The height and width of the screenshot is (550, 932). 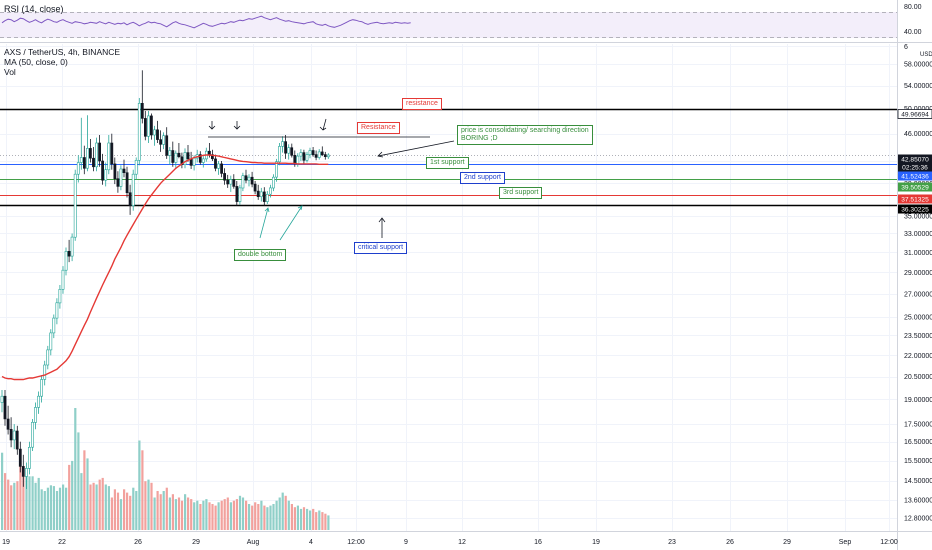 I want to click on volume-indicator-label: Vol, so click(x=10, y=72).